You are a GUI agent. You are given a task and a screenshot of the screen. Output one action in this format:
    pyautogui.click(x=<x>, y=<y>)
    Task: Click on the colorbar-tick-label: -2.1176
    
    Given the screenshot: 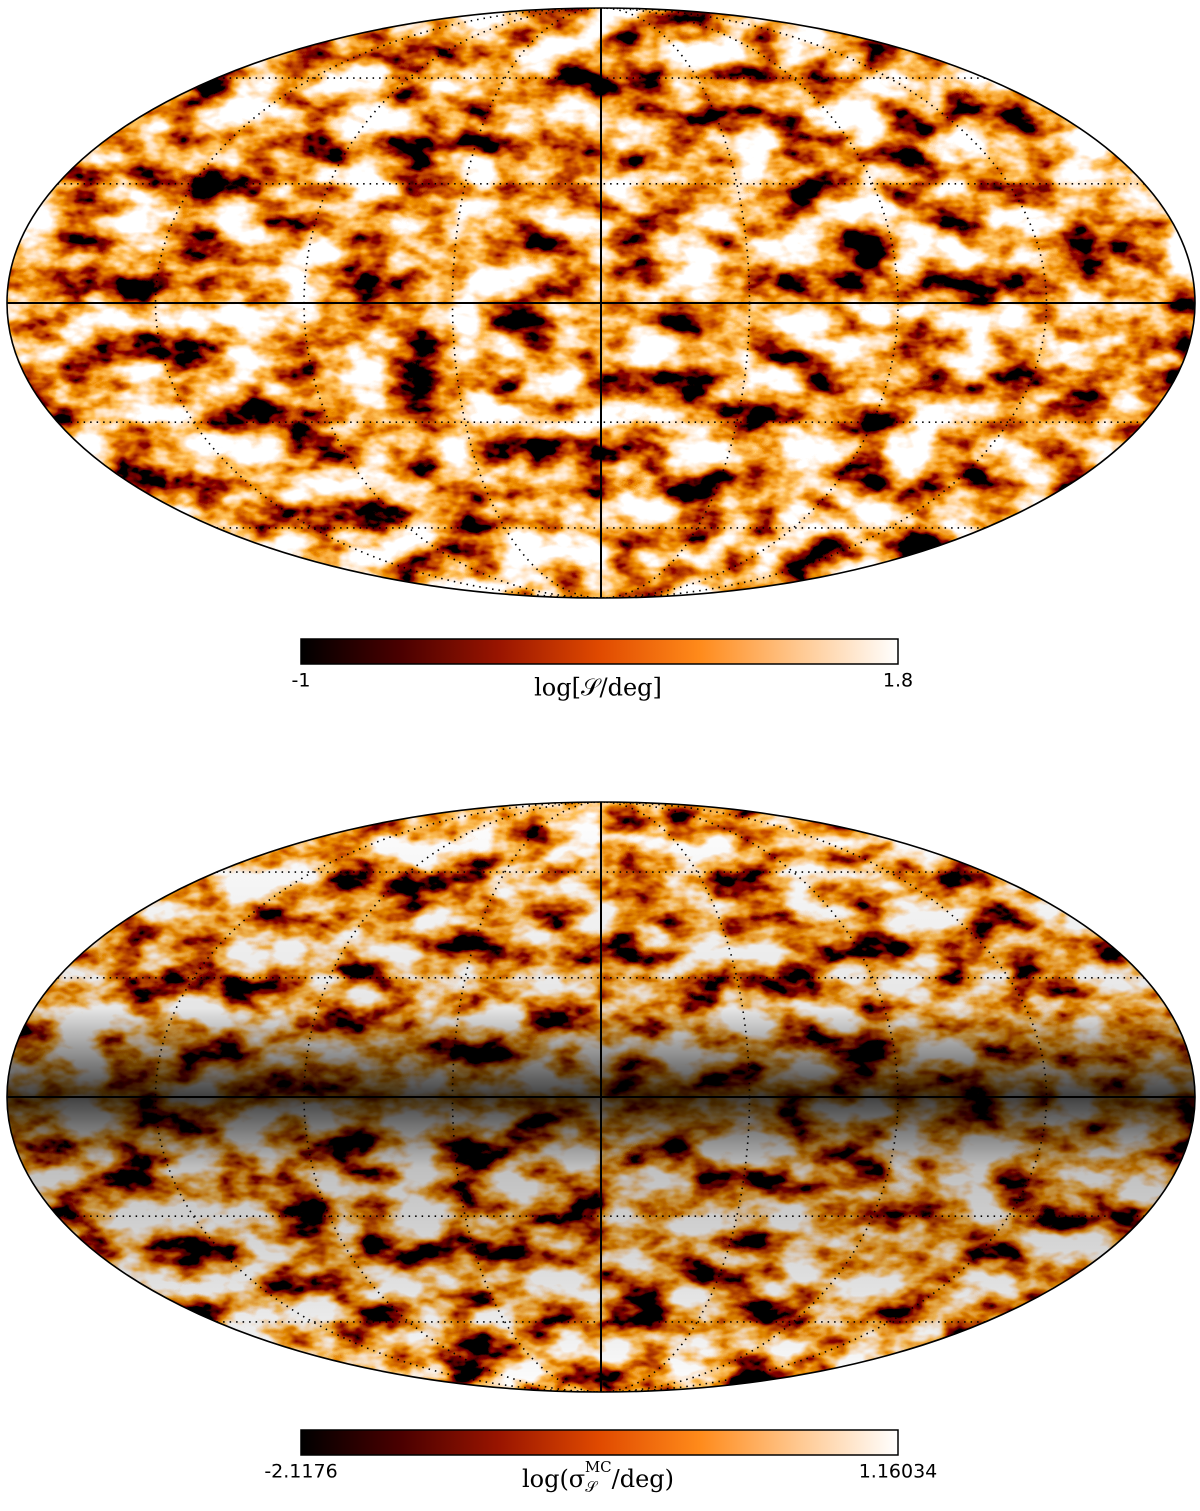 What is the action you would take?
    pyautogui.click(x=300, y=1472)
    